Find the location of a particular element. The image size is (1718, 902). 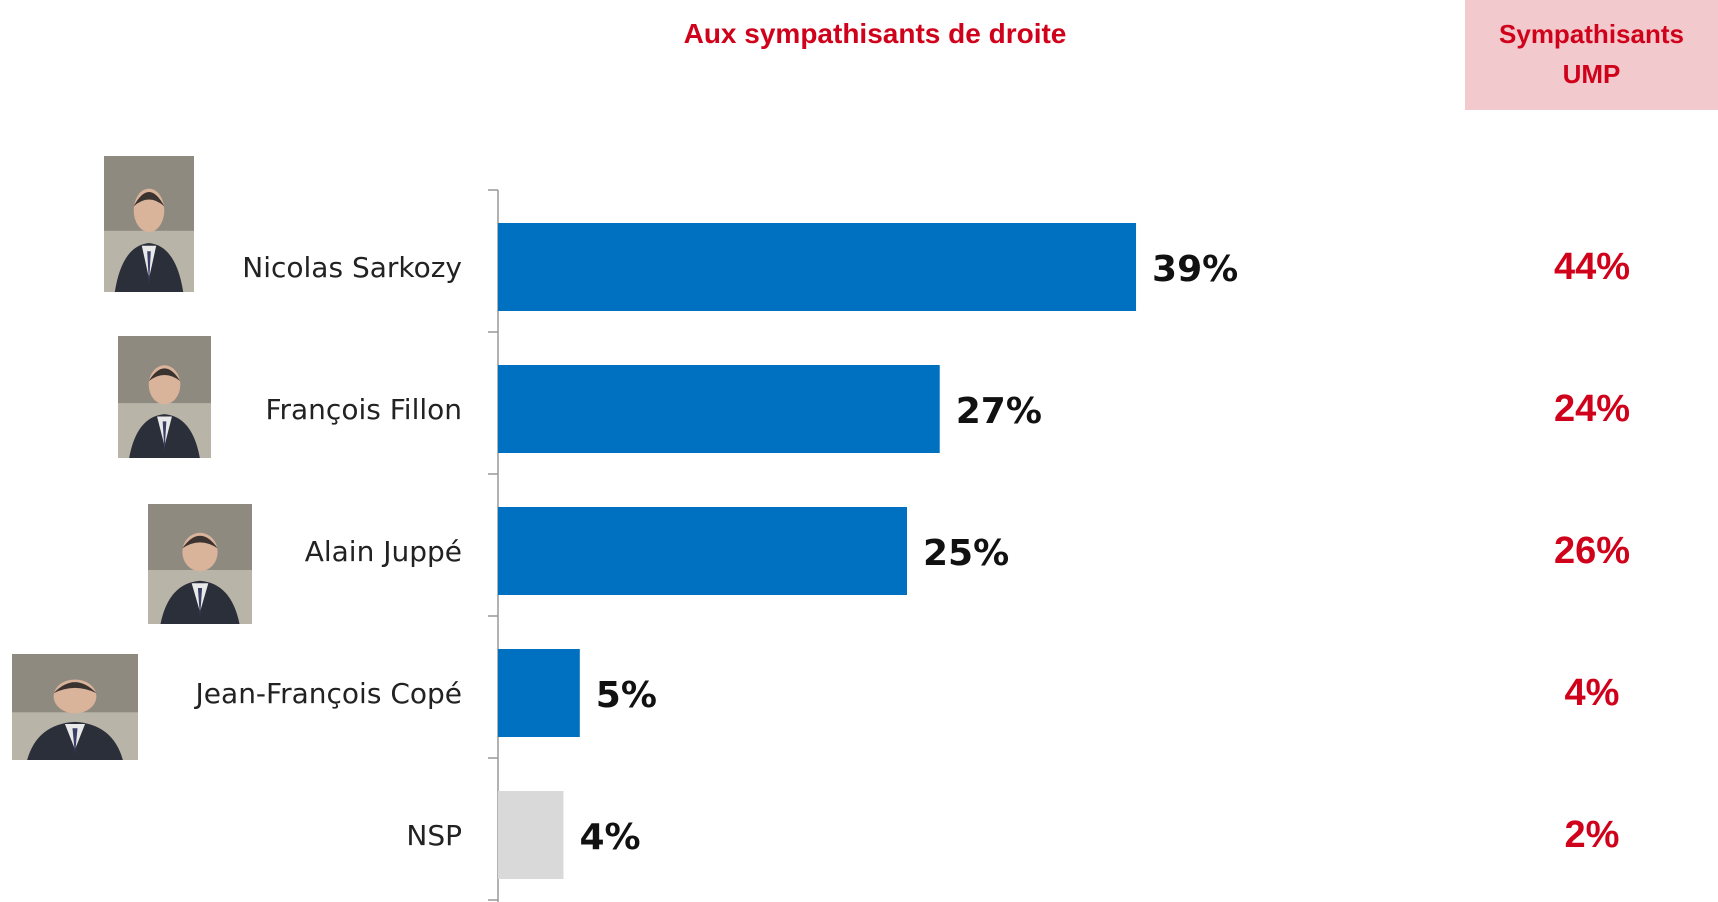

chart-title: Aux sympathisants de droite is located at coordinates (875, 33).